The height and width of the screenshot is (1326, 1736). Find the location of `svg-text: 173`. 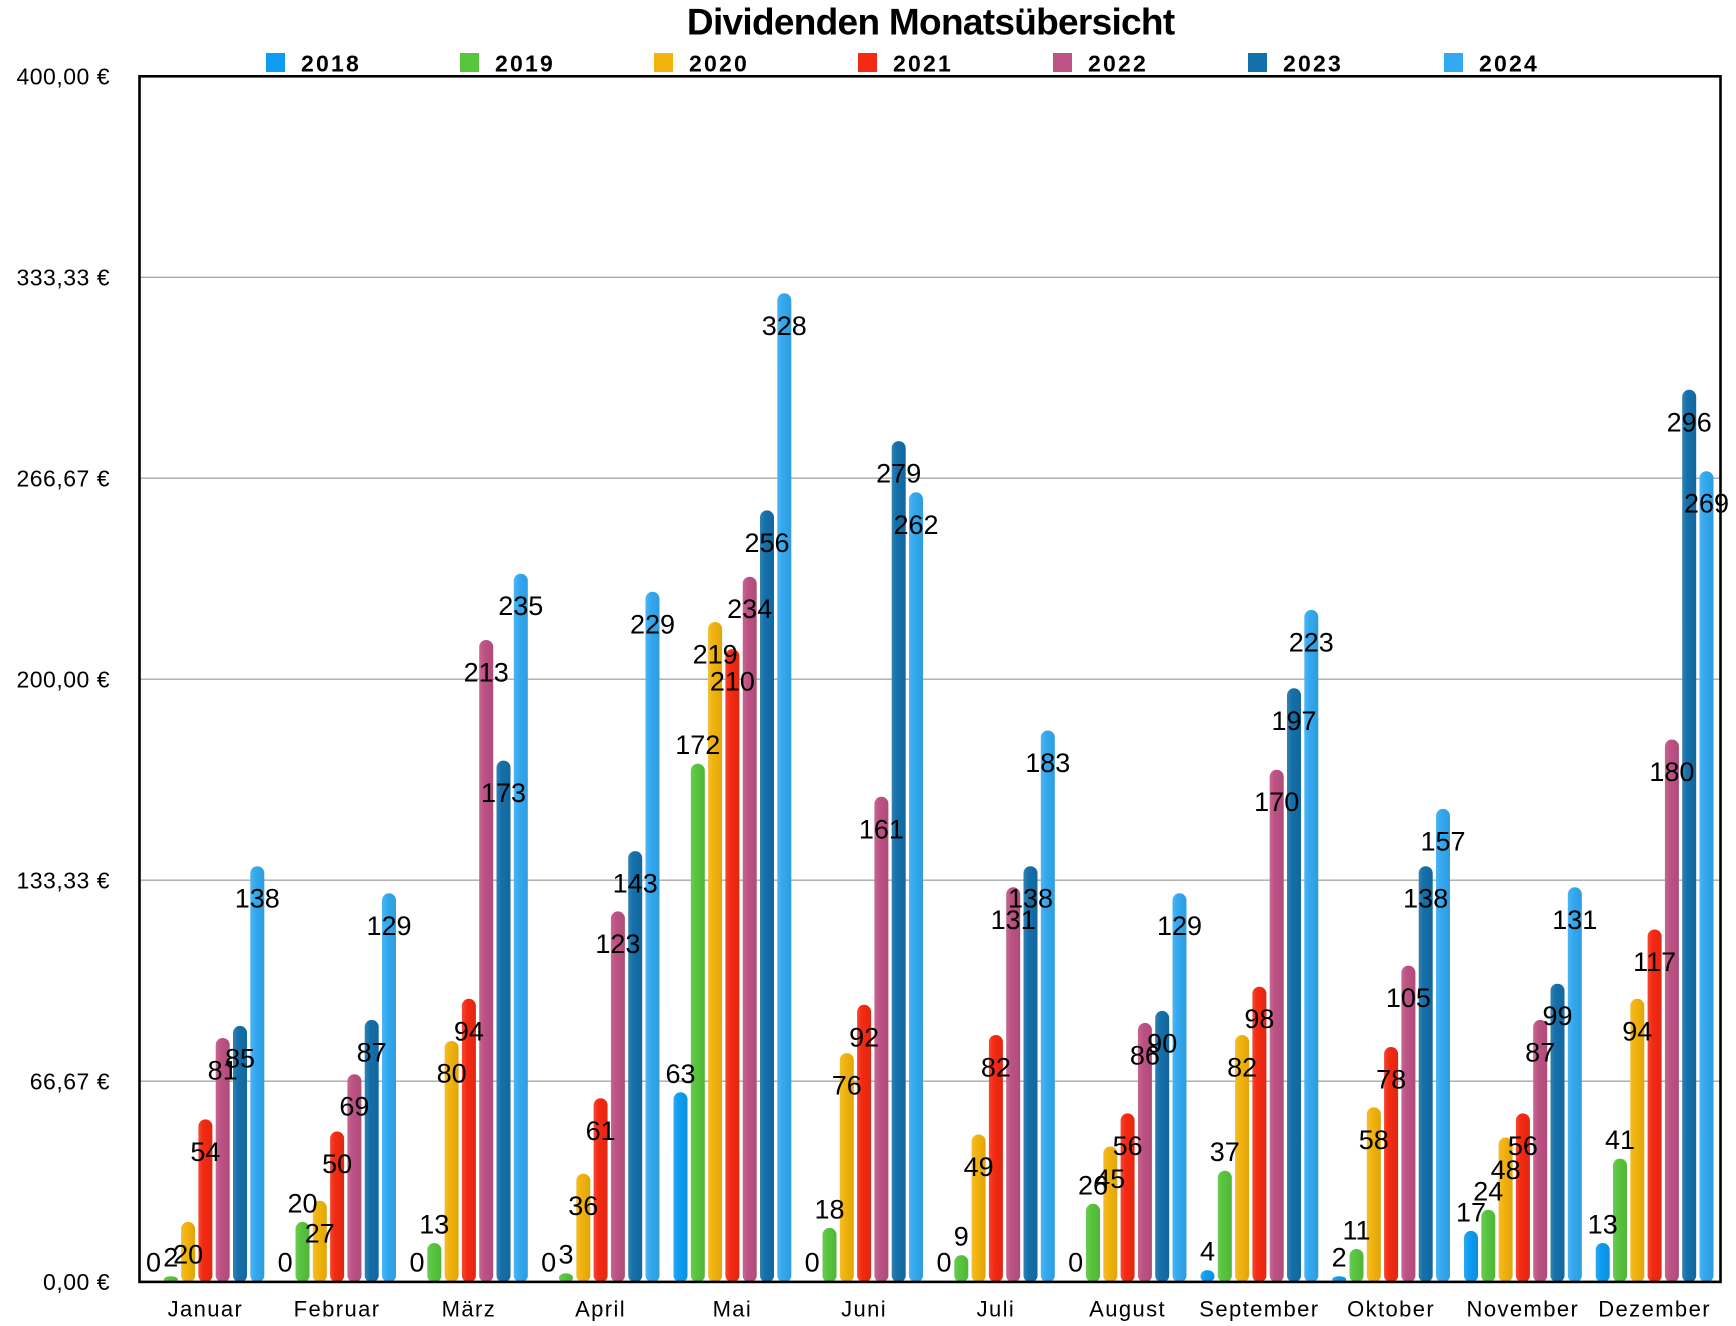

svg-text: 173 is located at coordinates (503, 793).